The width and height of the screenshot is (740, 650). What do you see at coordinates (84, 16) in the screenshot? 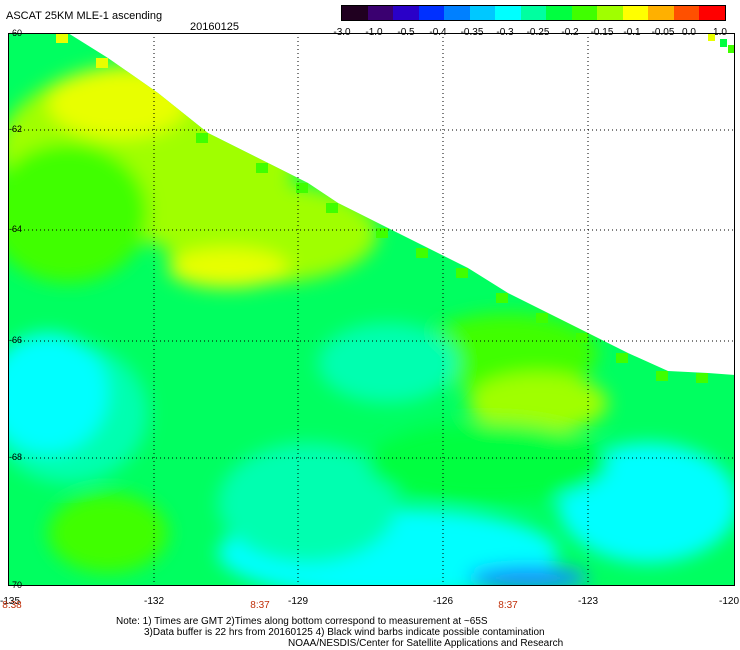
I see `product-title: ASCAT 25KM MLE-1 ascending` at bounding box center [84, 16].